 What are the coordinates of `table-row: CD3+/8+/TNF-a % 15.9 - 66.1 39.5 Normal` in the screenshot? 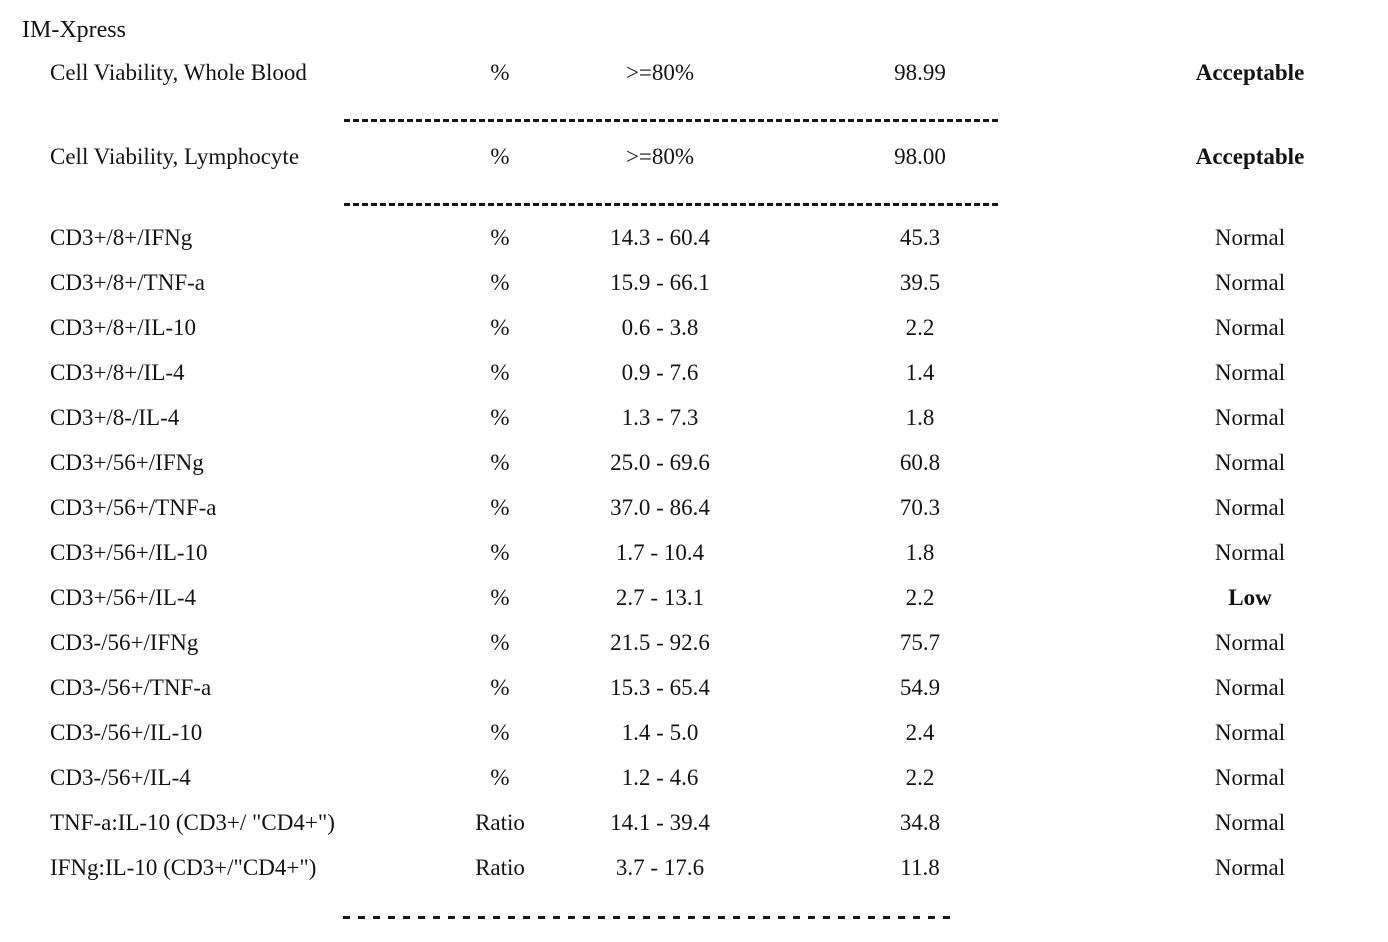 It's located at (694, 283).